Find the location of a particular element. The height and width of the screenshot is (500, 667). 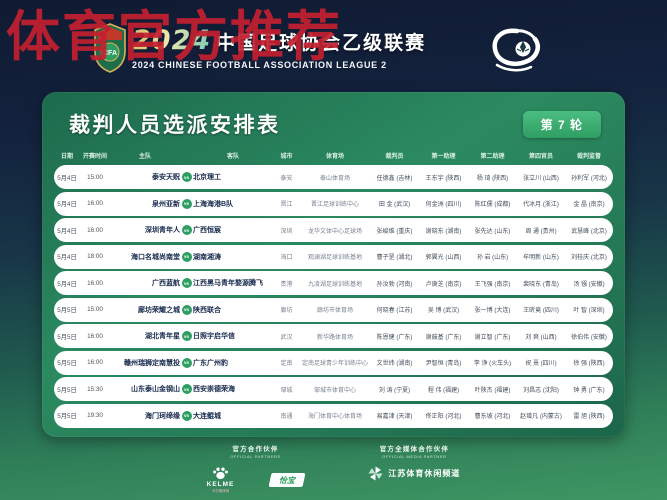

cell-assistant2: 曹东坡 (河北) is located at coordinates (492, 417).